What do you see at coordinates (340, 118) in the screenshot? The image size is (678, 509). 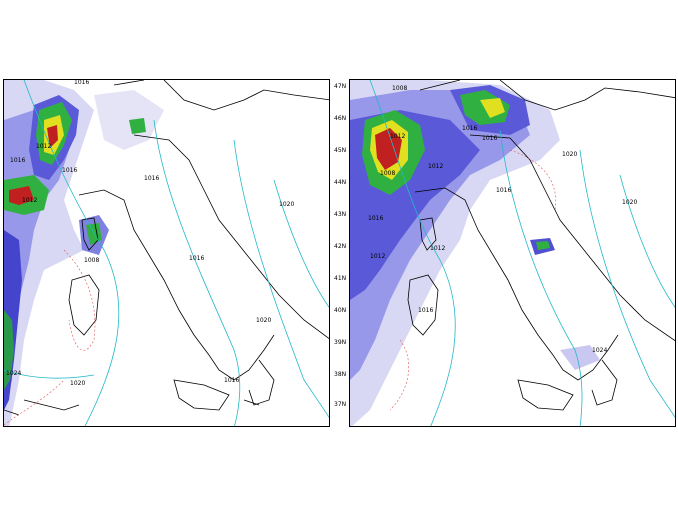 I see `latitude-label: 46N` at bounding box center [340, 118].